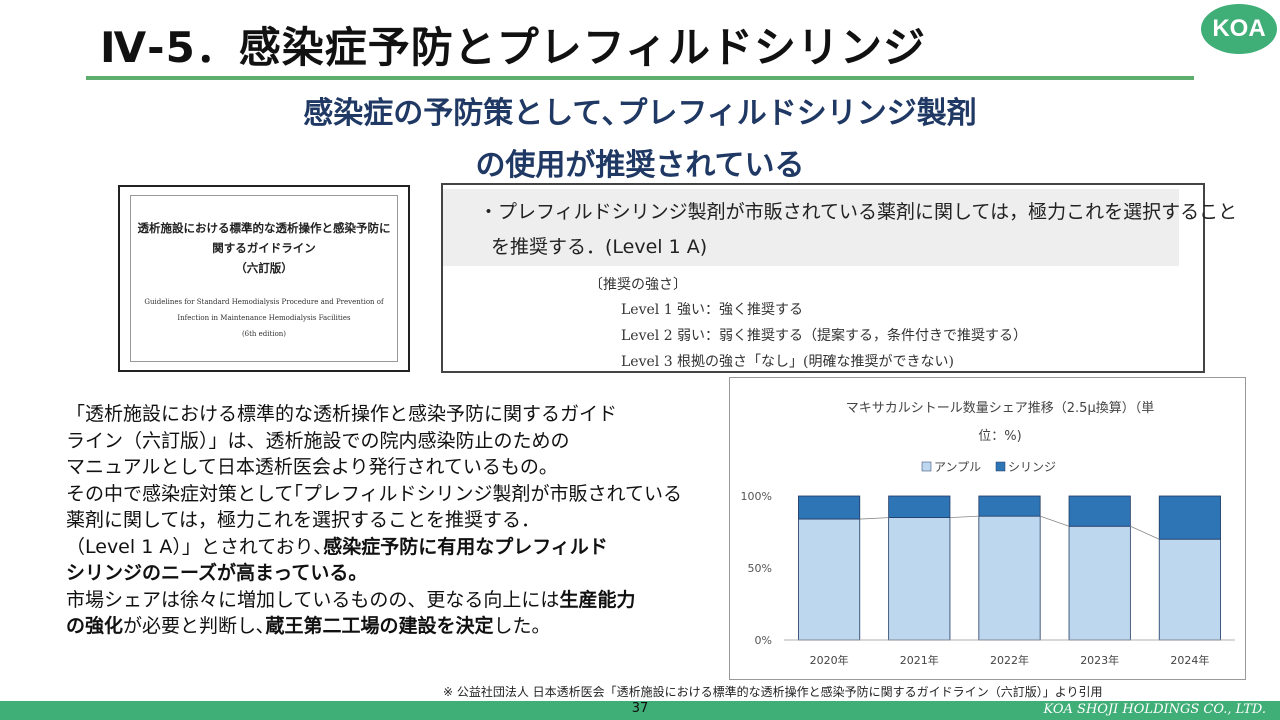 The width and height of the screenshot is (1280, 720). Describe the element at coordinates (824, 336) in the screenshot. I see `strength-level-2: Level 2 弱い：弱く推奨する（提案する，条件付きで推奨する）` at that location.